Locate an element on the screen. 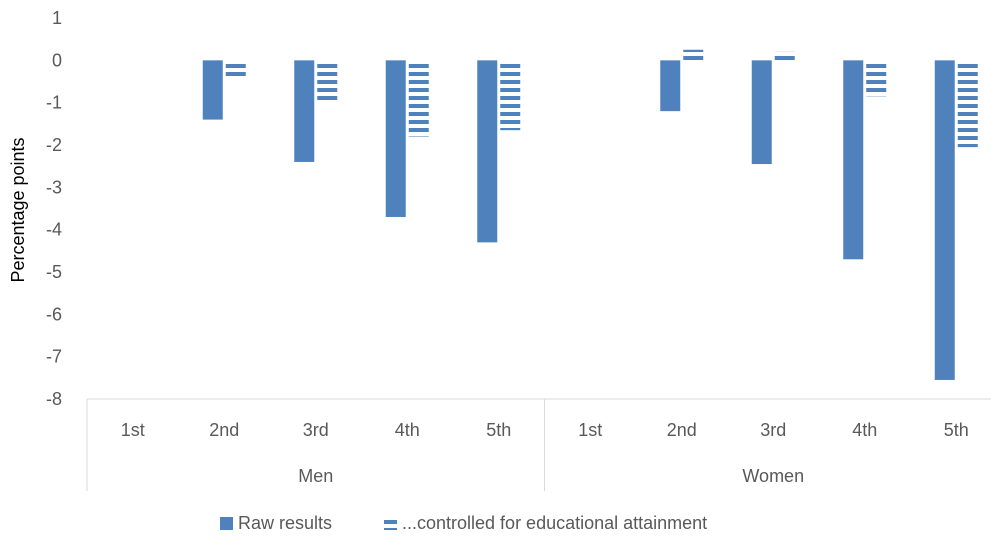 The height and width of the screenshot is (537, 991). y-tick-label: -1 is located at coordinates (54, 103).